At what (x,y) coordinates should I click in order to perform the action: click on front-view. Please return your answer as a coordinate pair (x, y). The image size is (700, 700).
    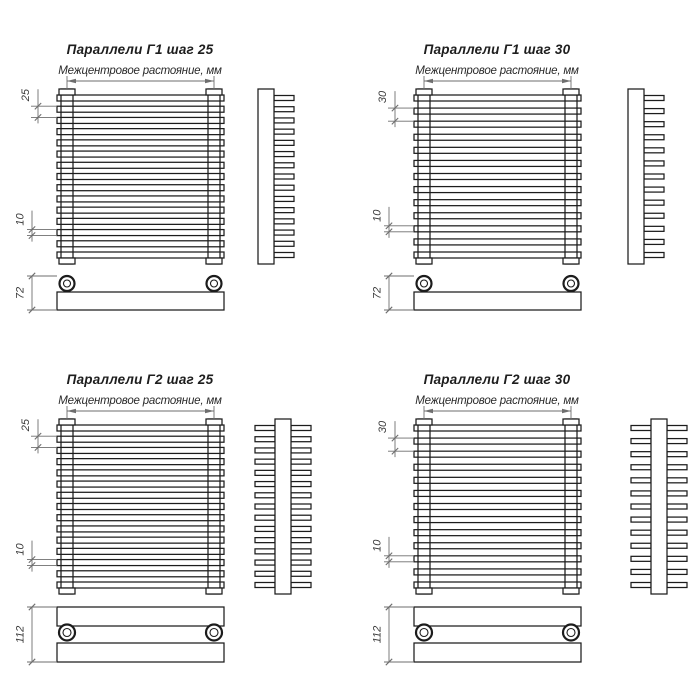
    Looking at the image, I should click on (140, 506).